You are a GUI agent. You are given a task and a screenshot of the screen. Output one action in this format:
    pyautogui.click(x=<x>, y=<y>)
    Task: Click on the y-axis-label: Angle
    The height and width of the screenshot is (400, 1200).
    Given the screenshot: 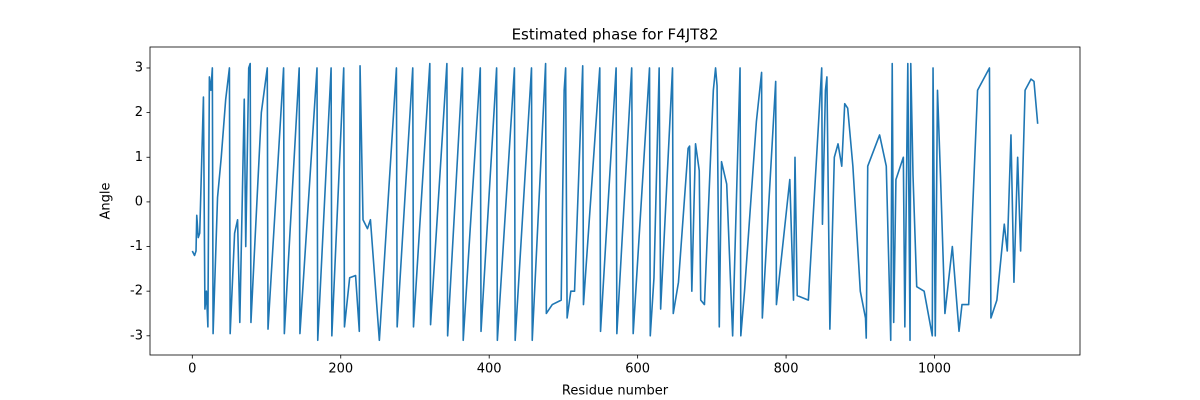 What is the action you would take?
    pyautogui.click(x=106, y=201)
    